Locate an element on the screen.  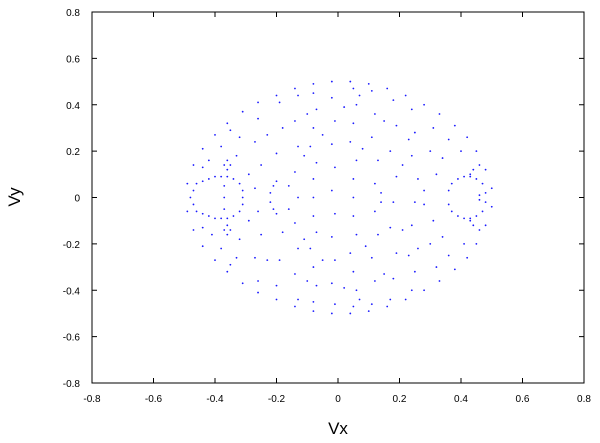
x-tick-label: 0.6 is located at coordinates (523, 399).